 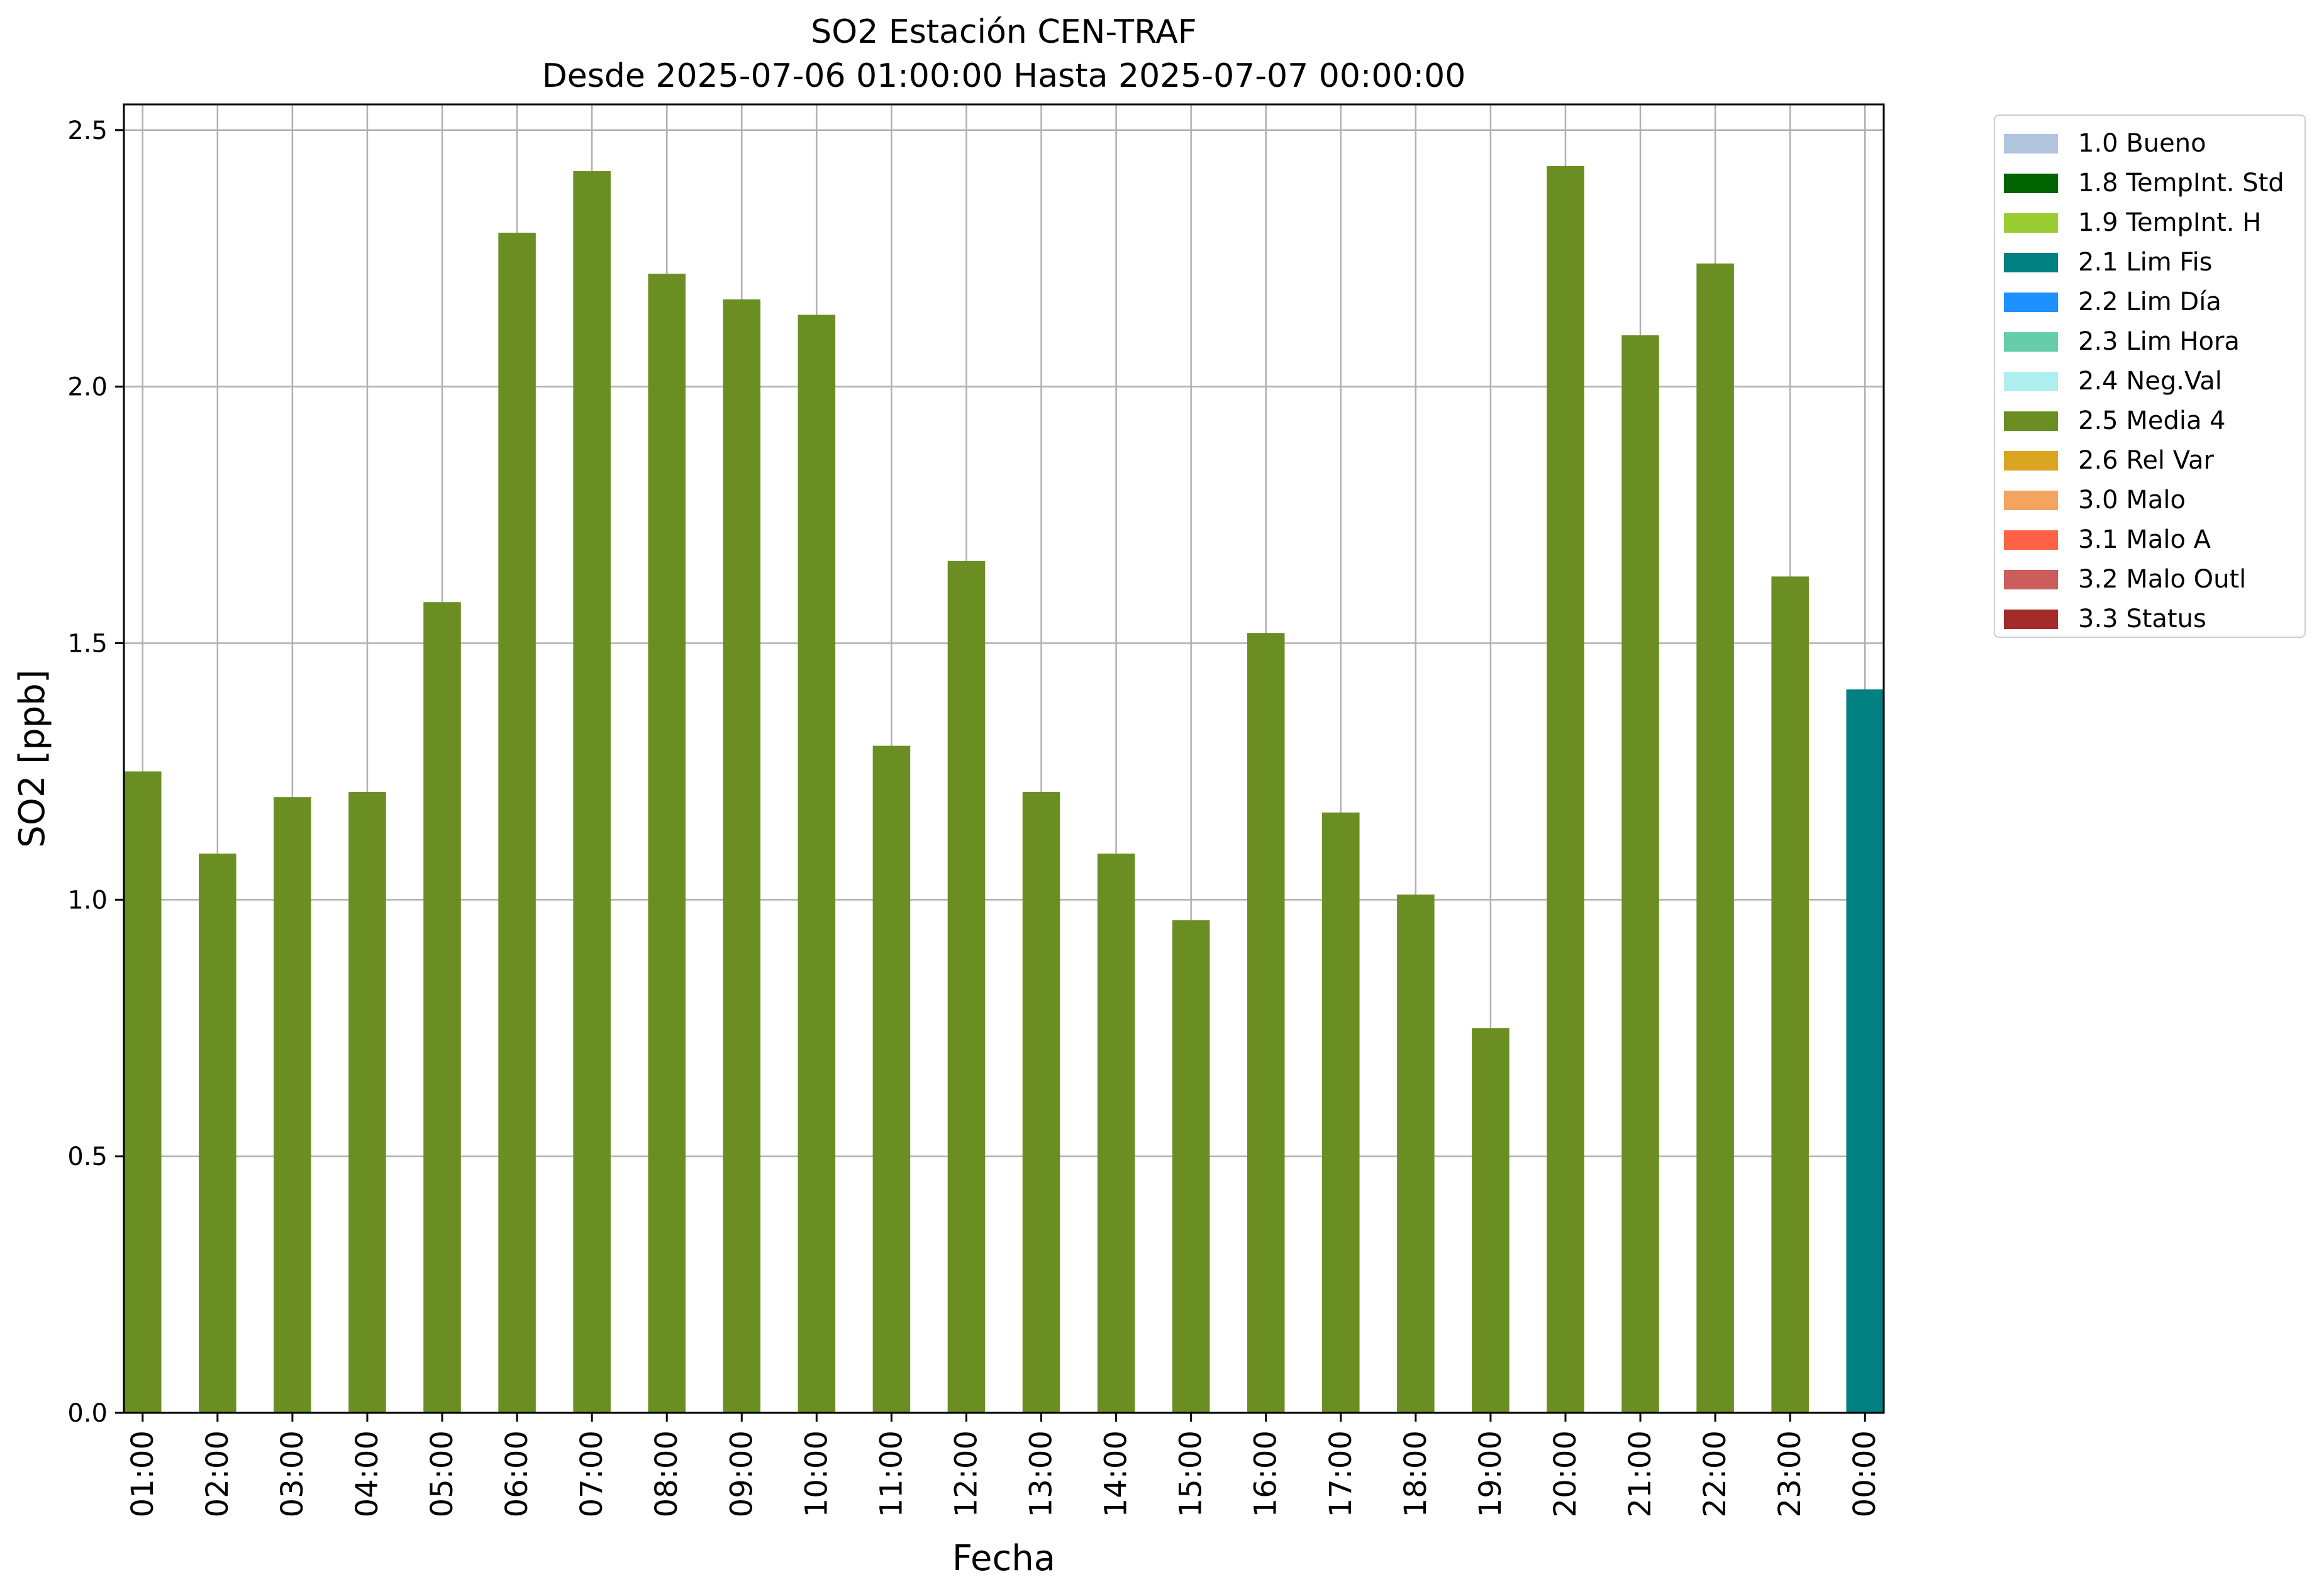 I want to click on legend-item: 2.4 Neg.Val, so click(x=2150, y=380).